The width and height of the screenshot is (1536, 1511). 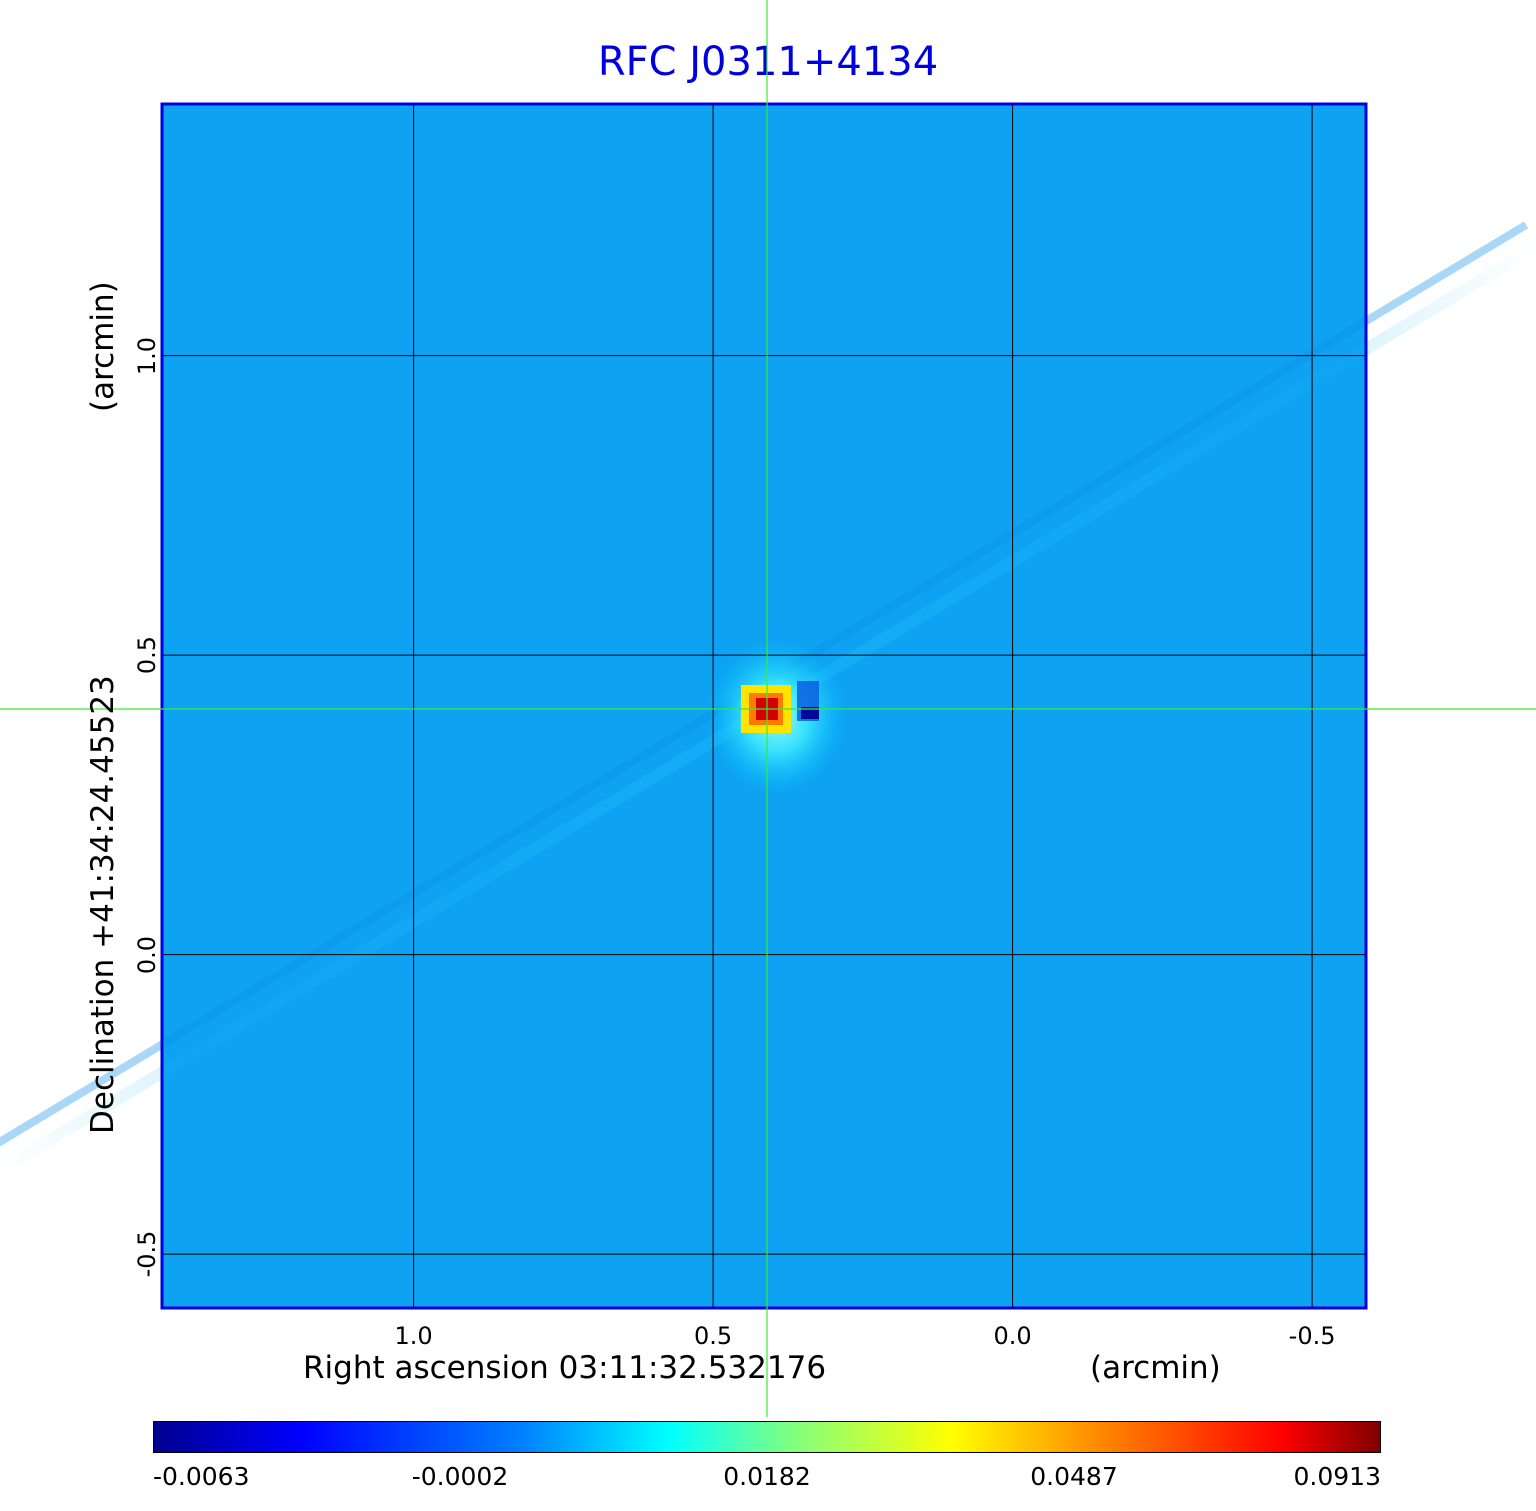 What do you see at coordinates (768, 62) in the screenshot?
I see `chart-title: RFC J0311+4134` at bounding box center [768, 62].